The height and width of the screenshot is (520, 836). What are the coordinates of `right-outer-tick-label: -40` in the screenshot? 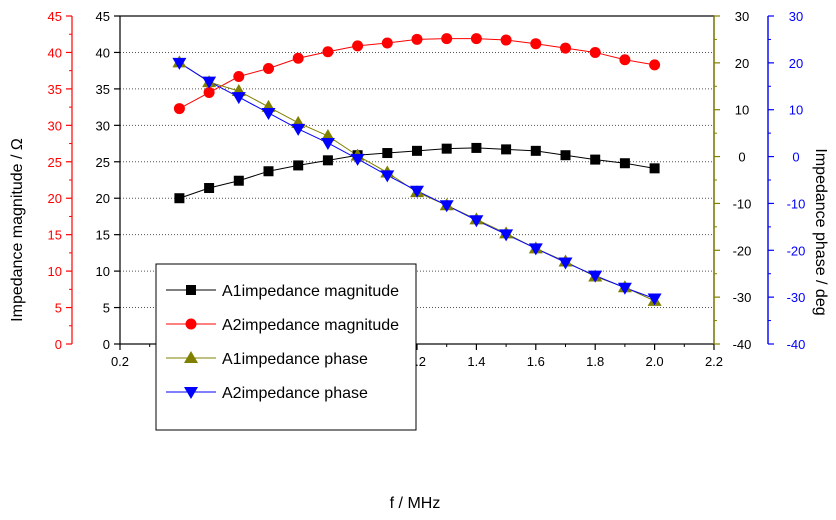 It's located at (796, 344).